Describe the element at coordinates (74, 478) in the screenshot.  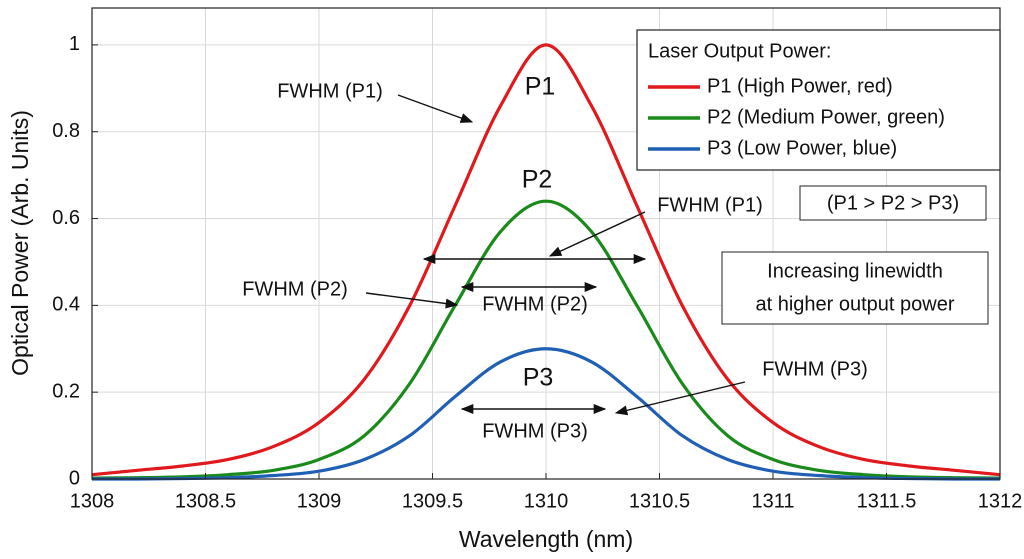
I see `y-tick-label: 0` at that location.